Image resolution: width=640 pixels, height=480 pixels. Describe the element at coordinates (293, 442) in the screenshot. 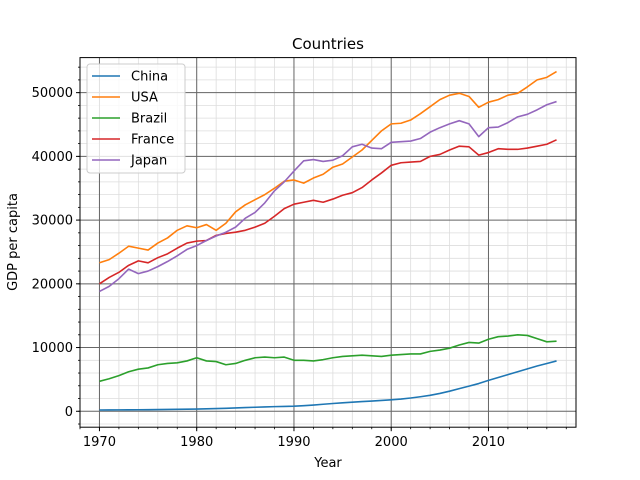

I see `x-tick-label: 1990` at that location.